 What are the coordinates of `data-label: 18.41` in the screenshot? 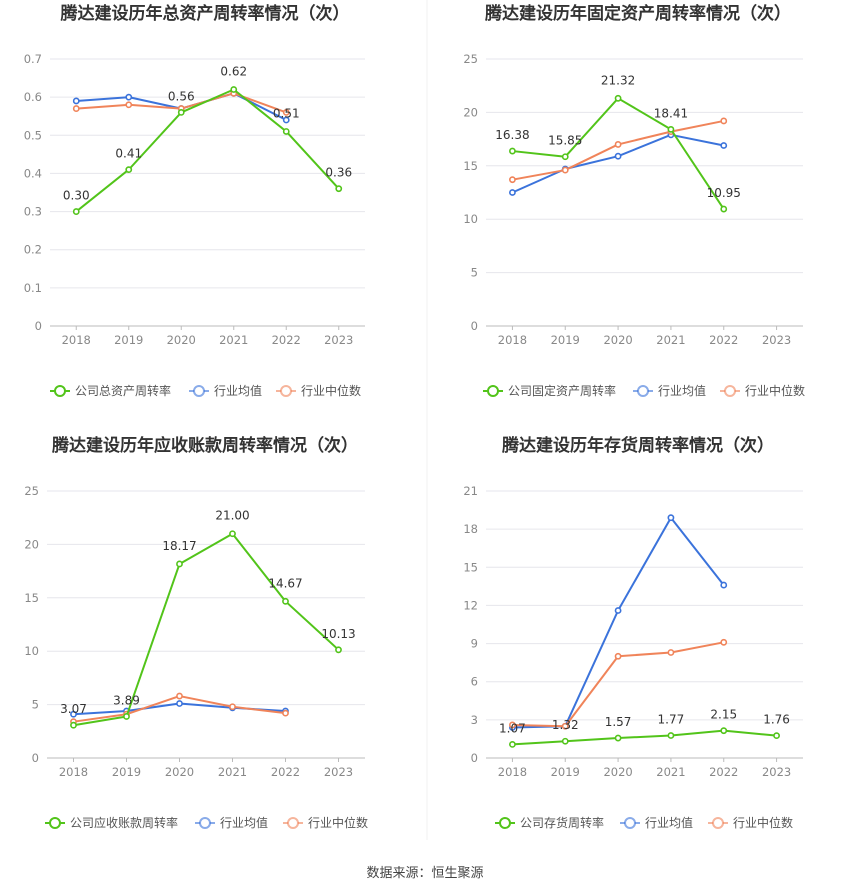 It's located at (671, 113).